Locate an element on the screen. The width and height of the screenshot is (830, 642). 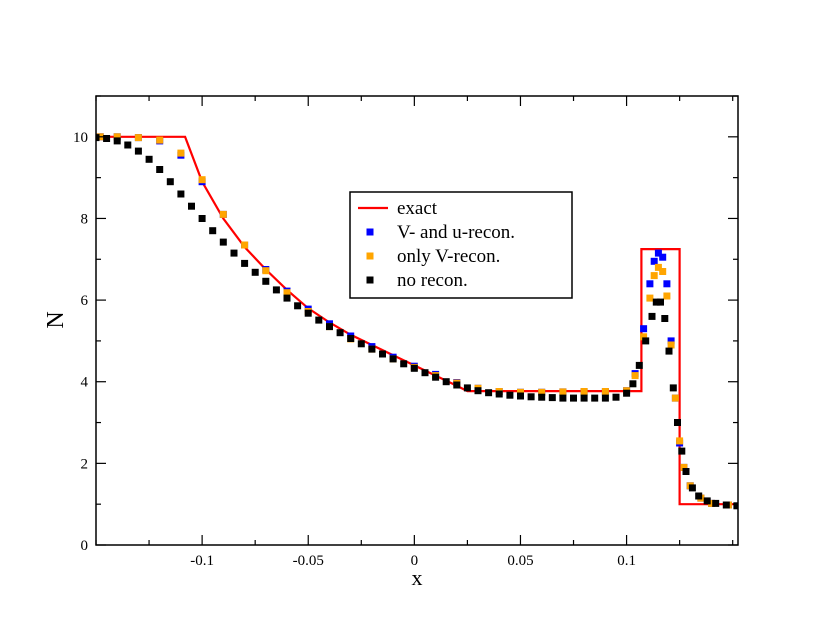
x-tick-label: 0.05 is located at coordinates (520, 561).